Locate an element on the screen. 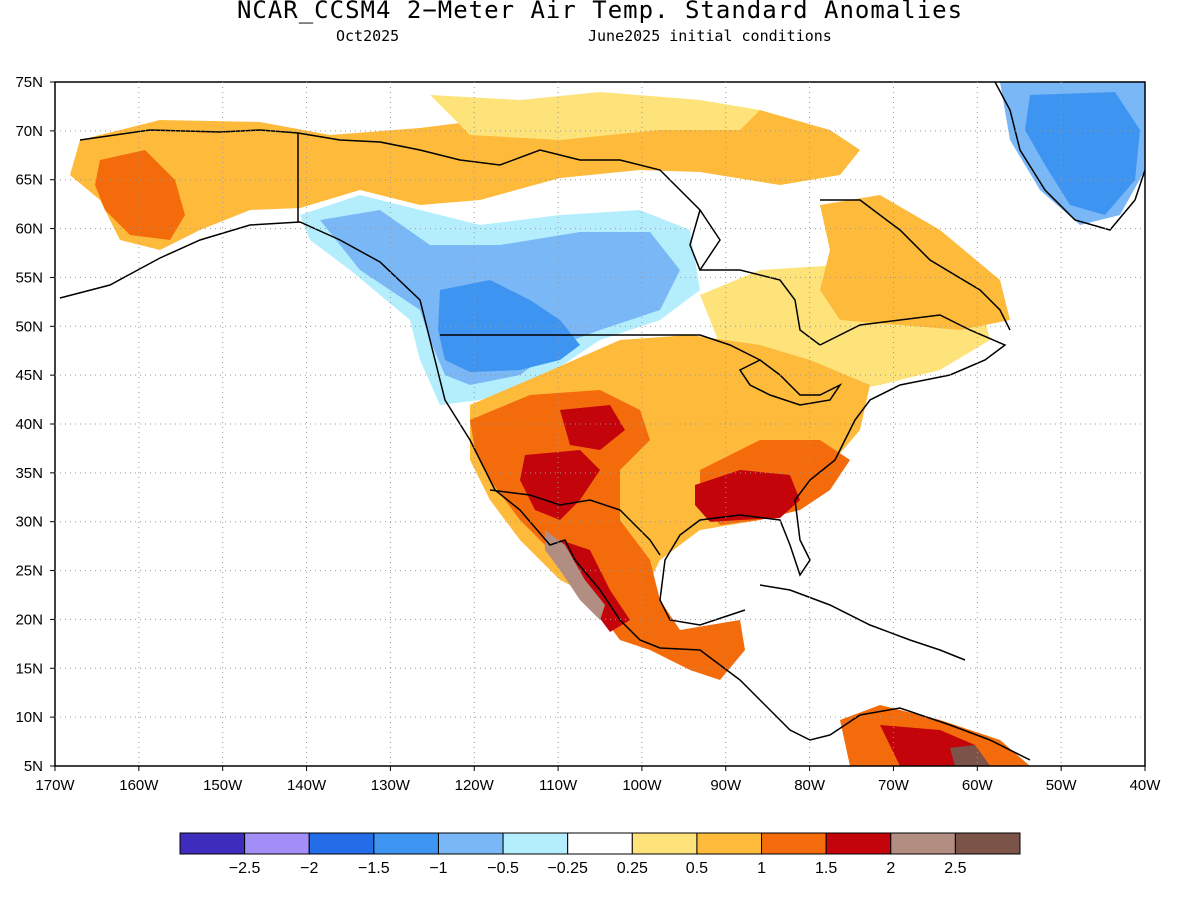  arctic-islands-warm is located at coordinates (595, 116).